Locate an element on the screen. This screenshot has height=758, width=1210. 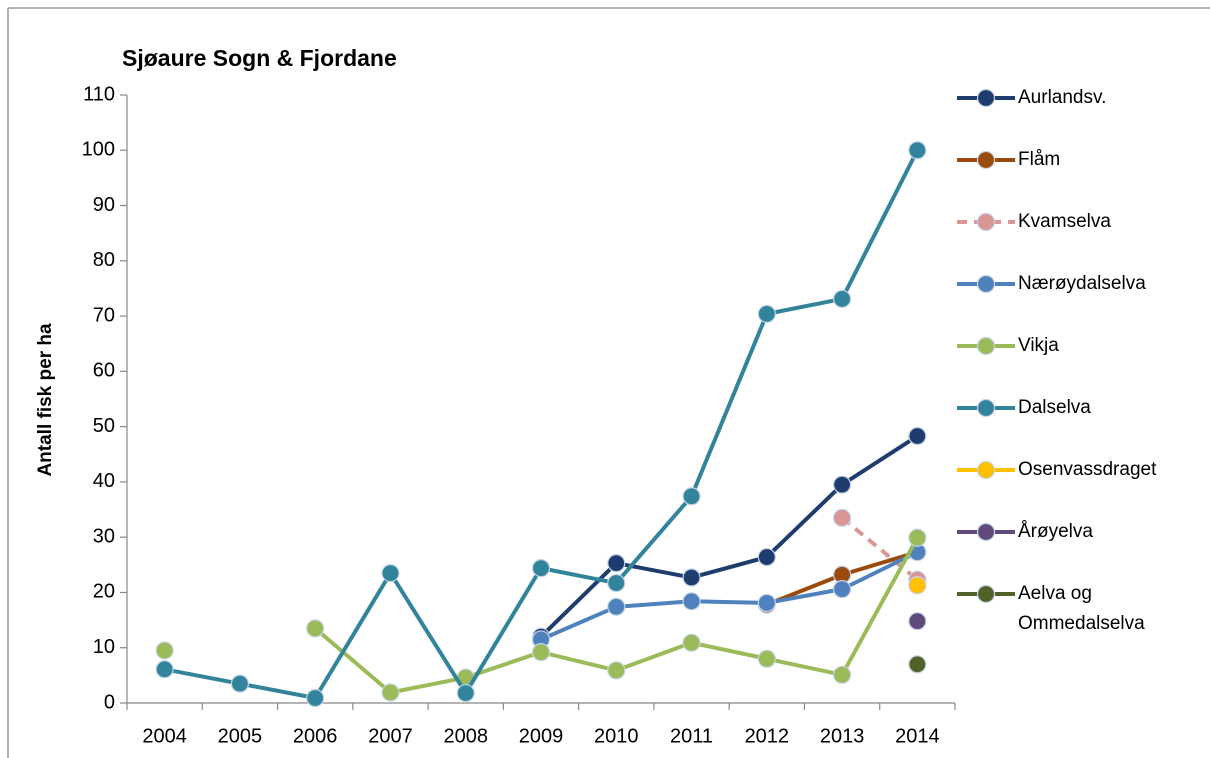
y-tick-label: 60 is located at coordinates (104, 371).